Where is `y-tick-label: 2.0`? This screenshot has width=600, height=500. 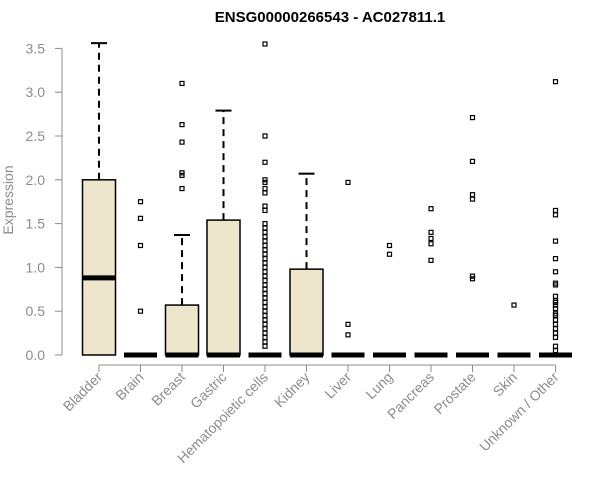
y-tick-label: 2.0 is located at coordinates (36, 180).